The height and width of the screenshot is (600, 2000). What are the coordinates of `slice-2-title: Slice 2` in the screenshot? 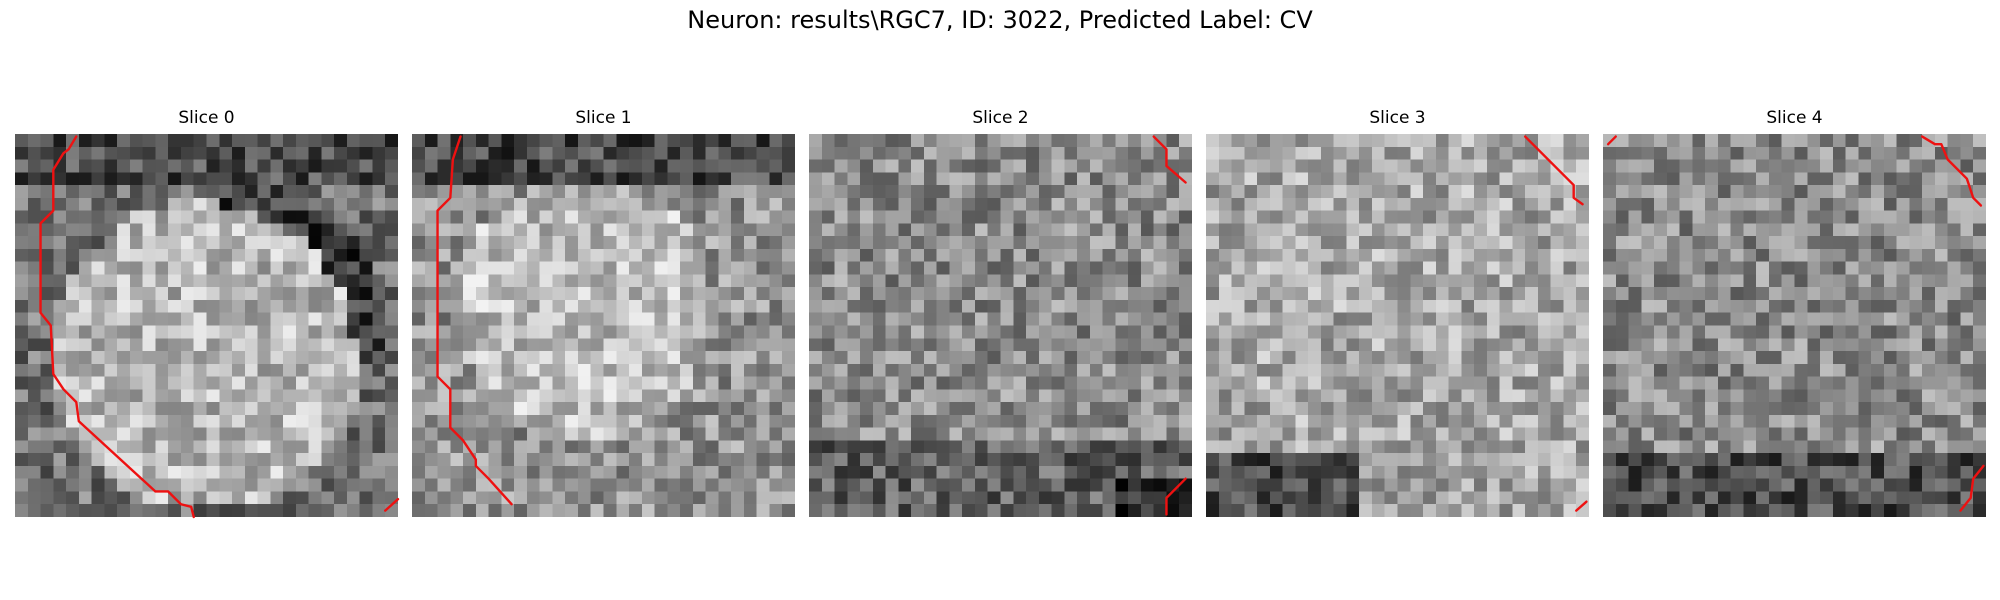 It's located at (1000, 118).